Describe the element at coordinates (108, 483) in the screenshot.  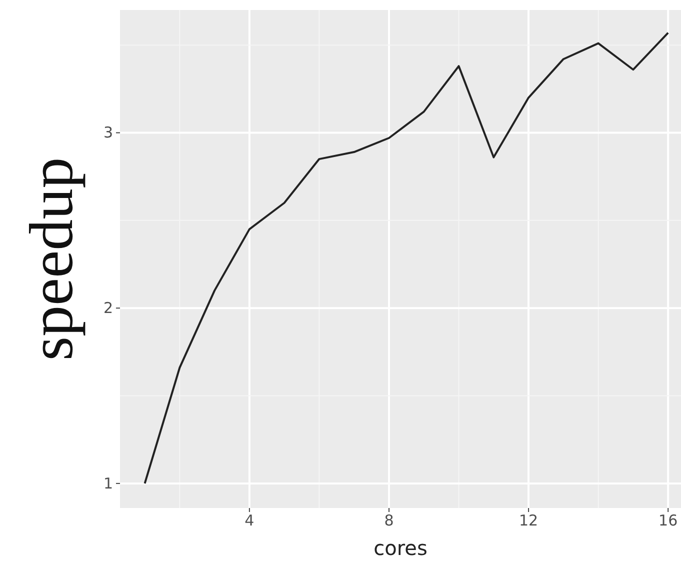
I see `y-tick-label: 1` at that location.